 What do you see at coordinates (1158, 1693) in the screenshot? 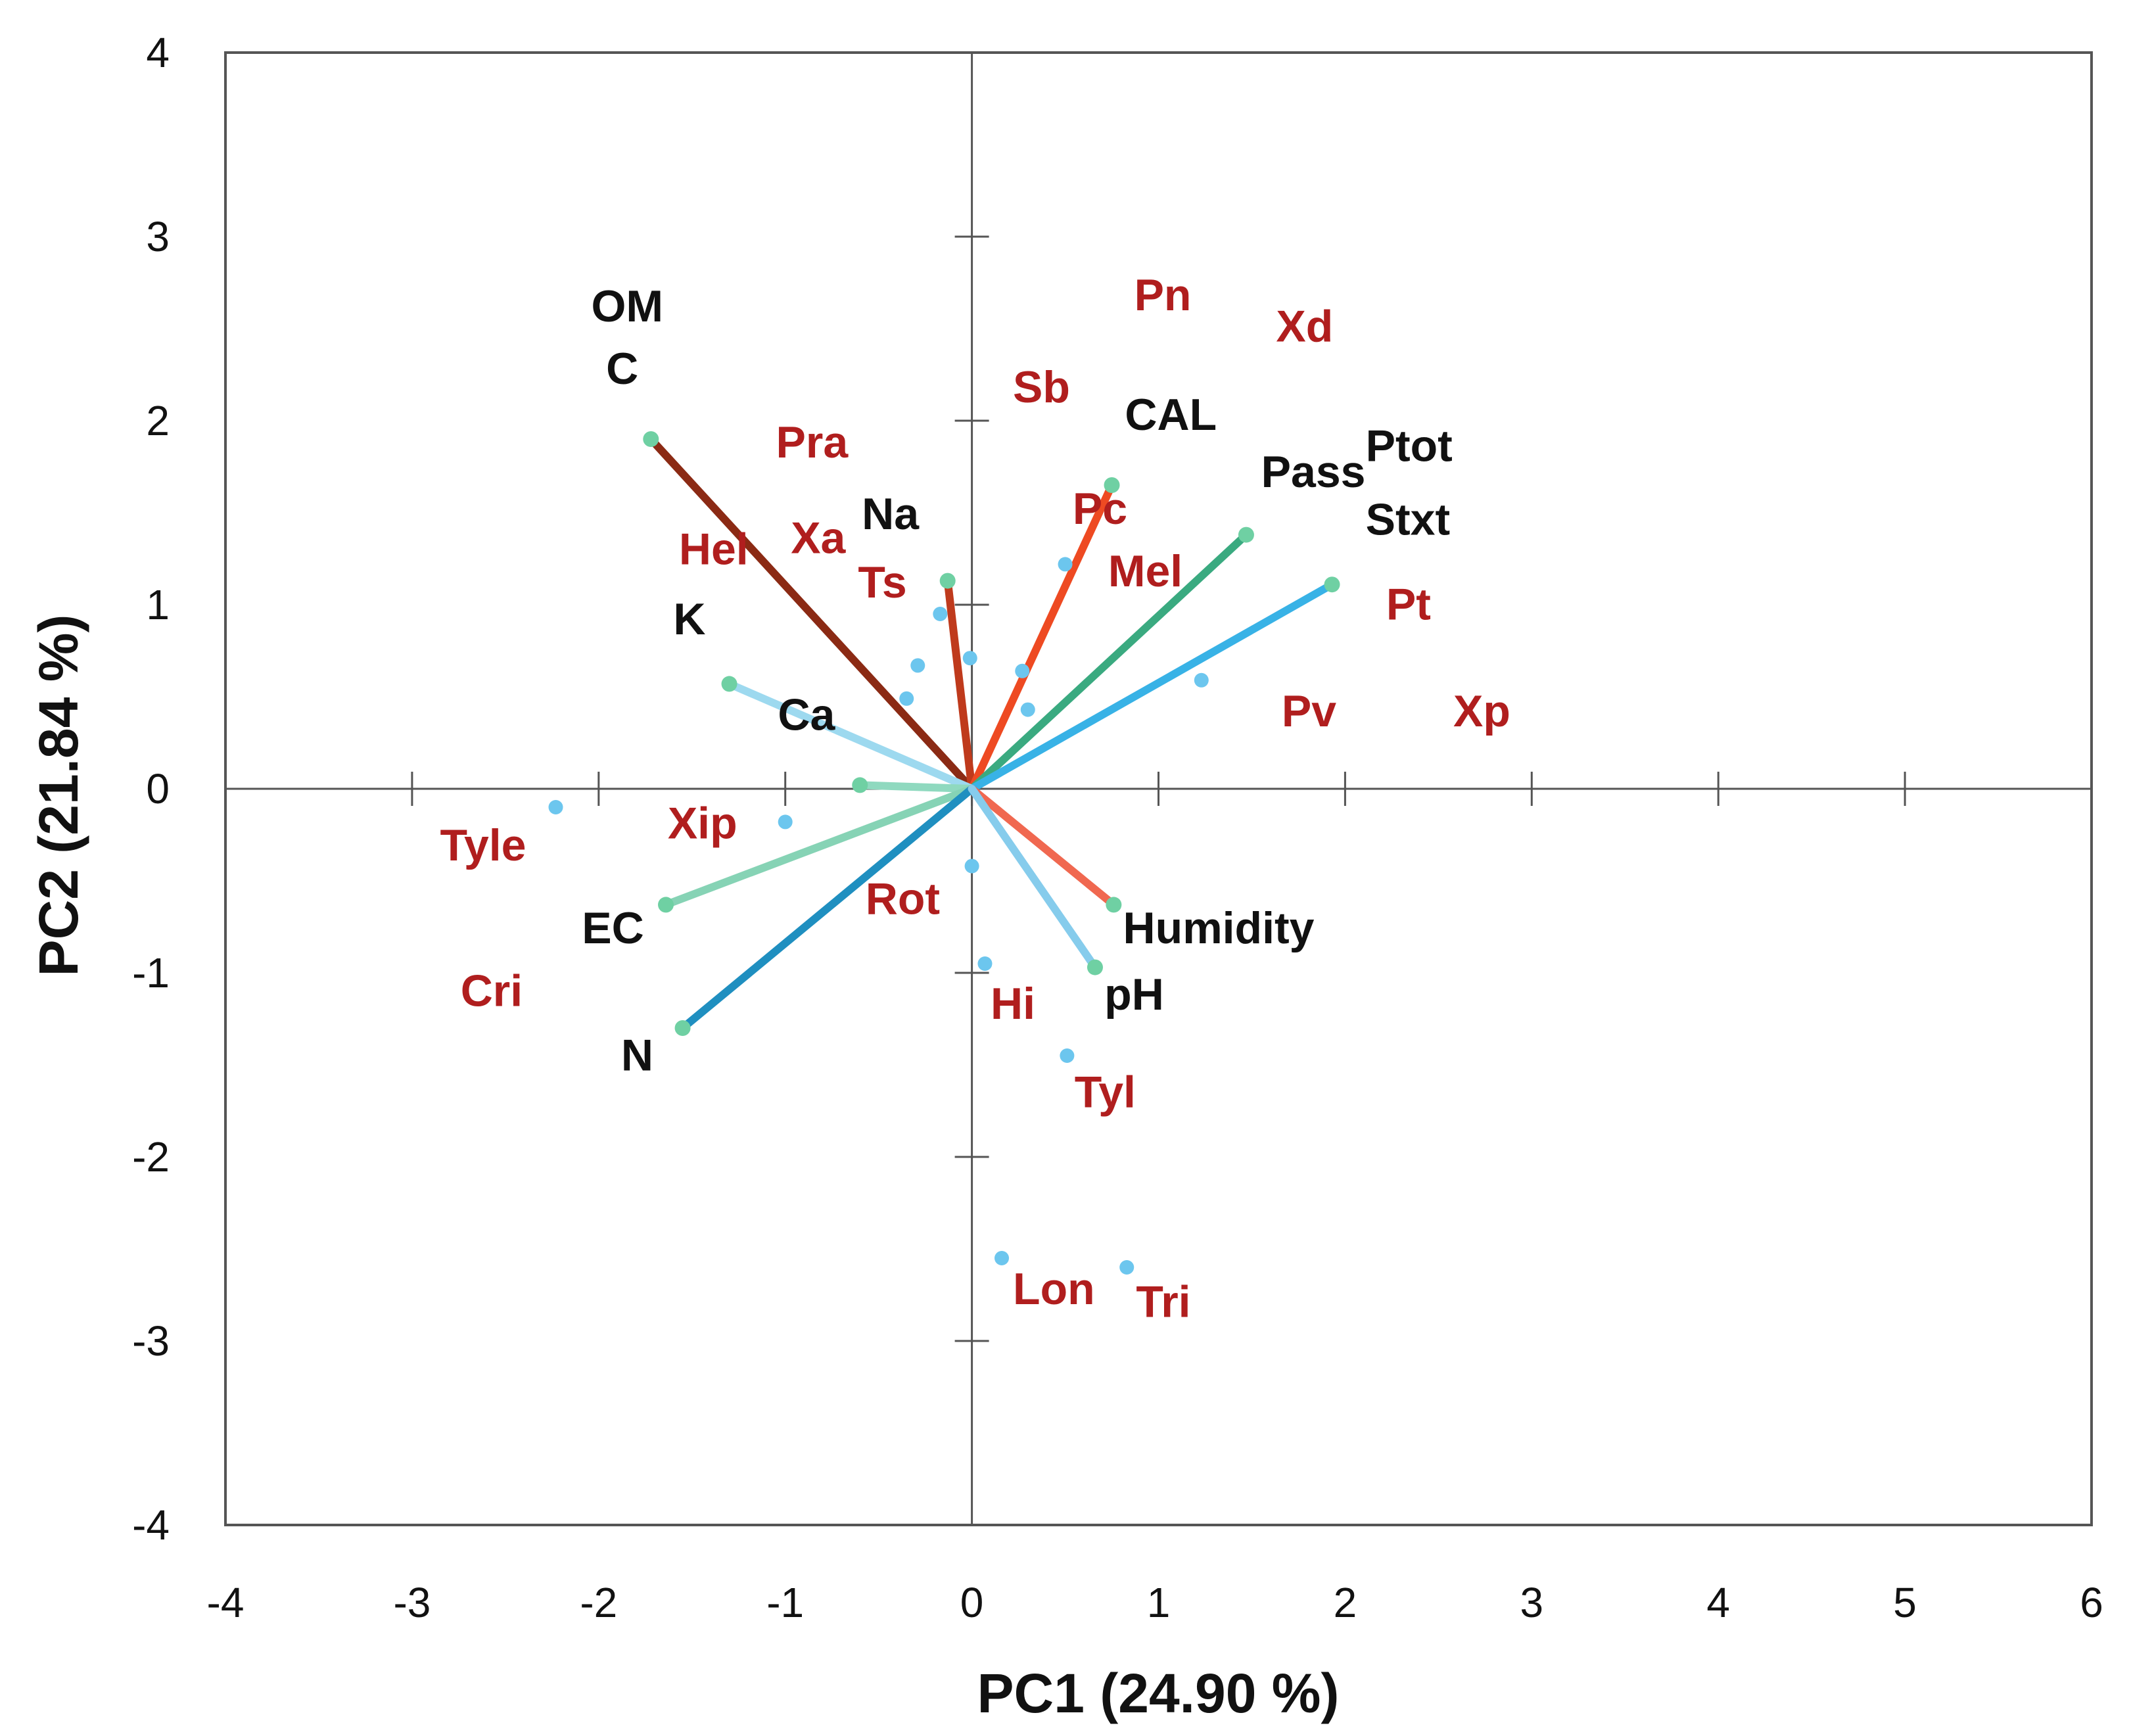
I see `x-axis-title: PC1 (24.90 %)` at bounding box center [1158, 1693].